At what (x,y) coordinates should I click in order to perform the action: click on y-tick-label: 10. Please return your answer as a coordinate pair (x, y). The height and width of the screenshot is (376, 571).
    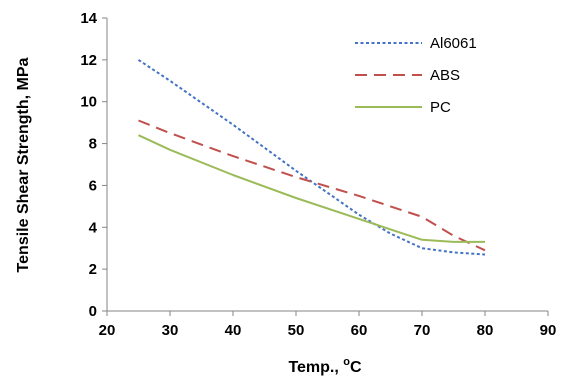
    Looking at the image, I should click on (88, 102).